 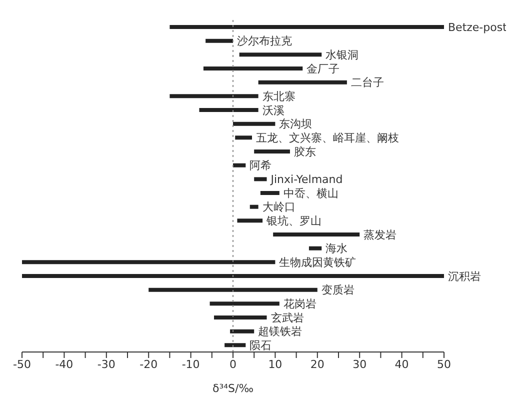 What do you see at coordinates (401, 364) in the screenshot?
I see `x-tick-label: 40` at bounding box center [401, 364].